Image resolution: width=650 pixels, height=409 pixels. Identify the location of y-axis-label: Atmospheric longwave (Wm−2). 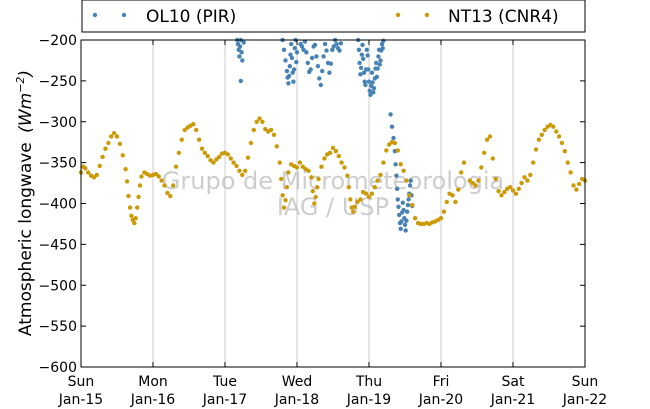
(25, 203).